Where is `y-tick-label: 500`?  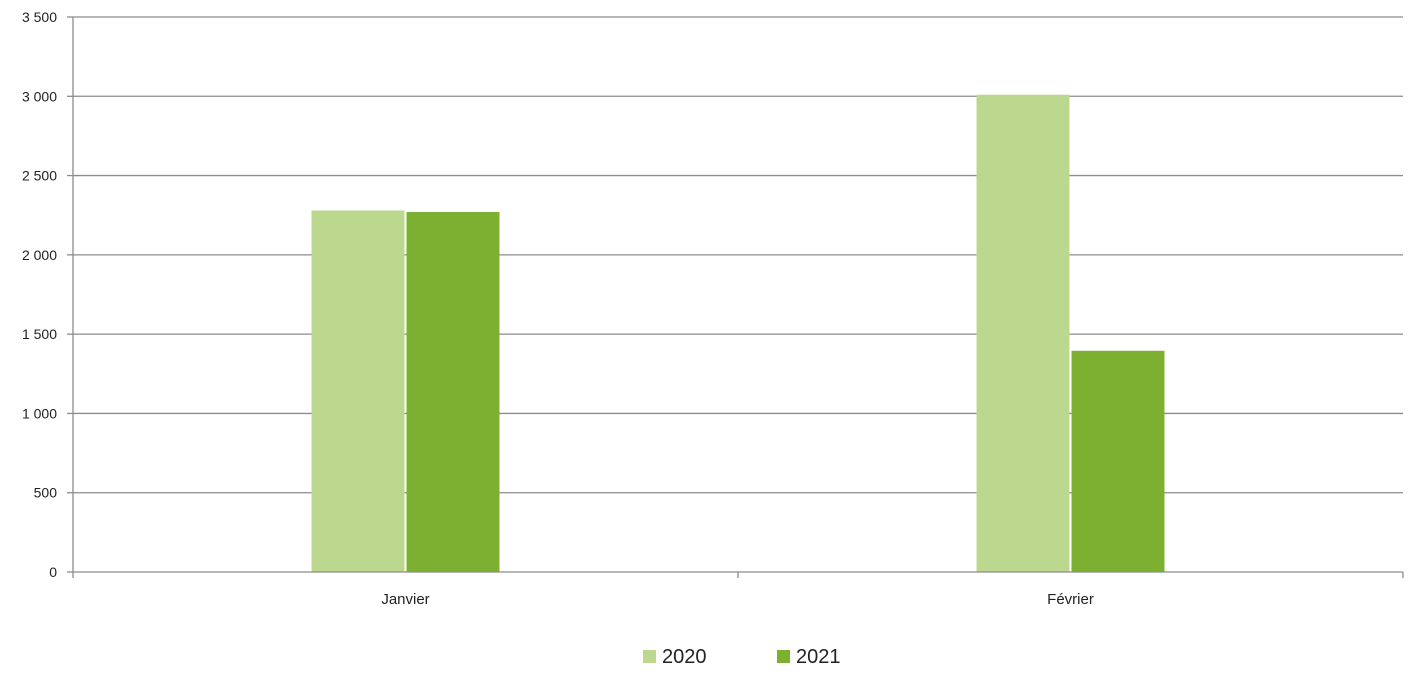 y-tick-label: 500 is located at coordinates (46, 493).